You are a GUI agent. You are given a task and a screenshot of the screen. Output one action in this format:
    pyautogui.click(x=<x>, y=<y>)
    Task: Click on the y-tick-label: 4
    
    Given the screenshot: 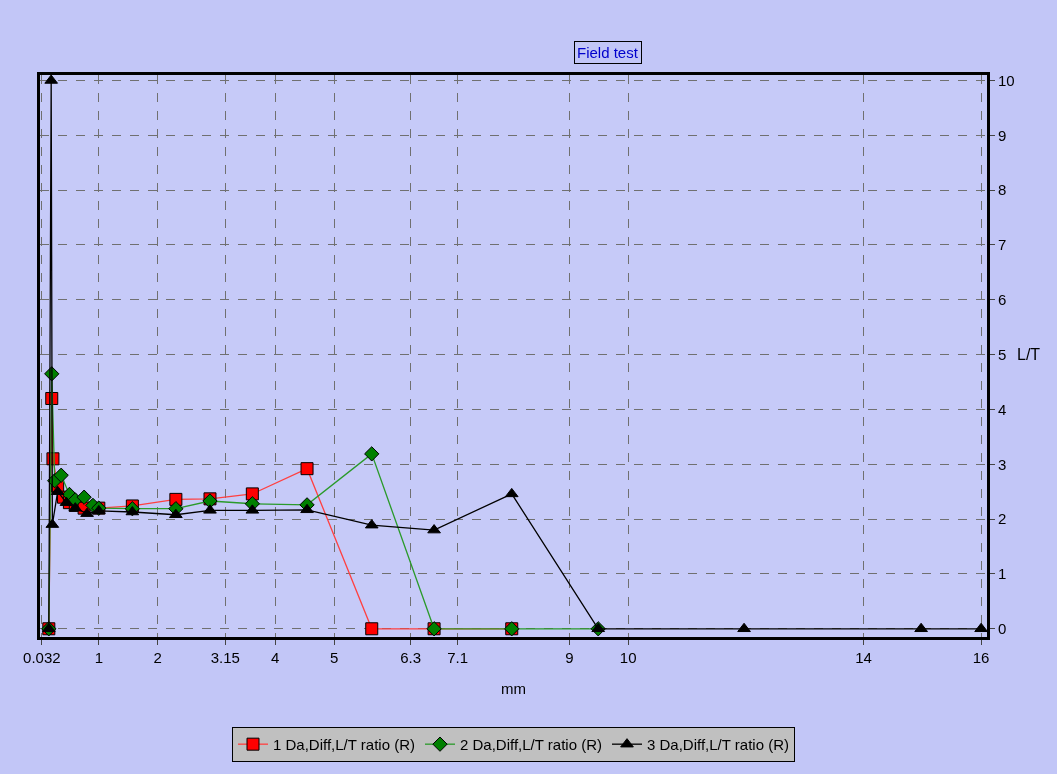 What is the action you would take?
    pyautogui.click(x=1002, y=409)
    